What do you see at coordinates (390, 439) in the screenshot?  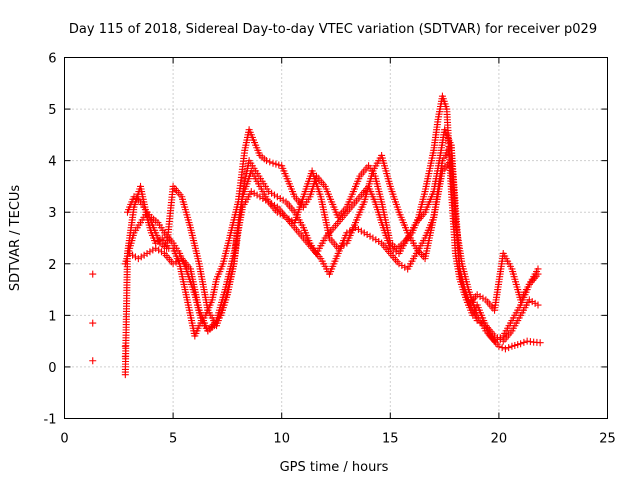 I see `x-tick-label: 15` at bounding box center [390, 439].